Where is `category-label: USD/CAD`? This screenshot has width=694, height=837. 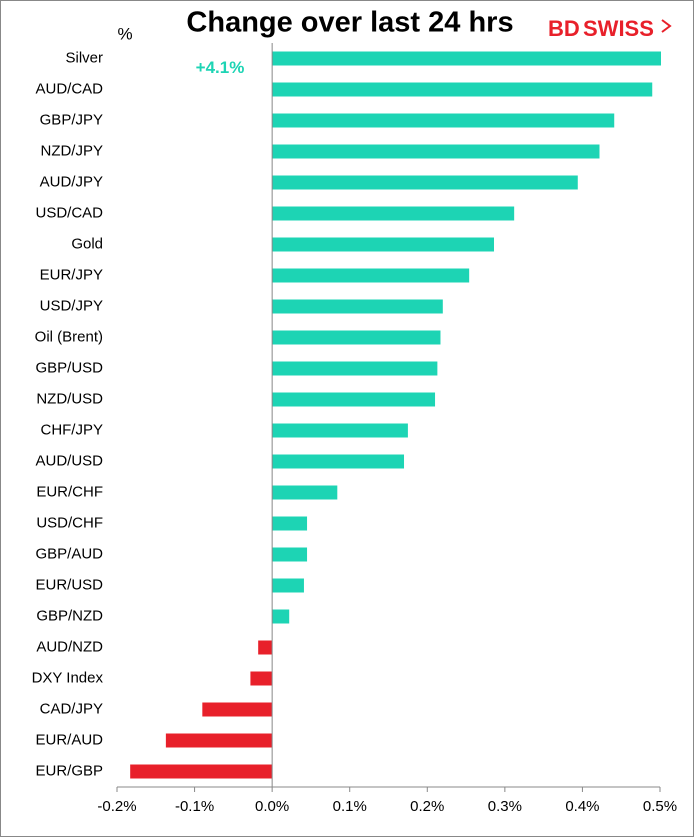 category-label: USD/CAD is located at coordinates (69, 212).